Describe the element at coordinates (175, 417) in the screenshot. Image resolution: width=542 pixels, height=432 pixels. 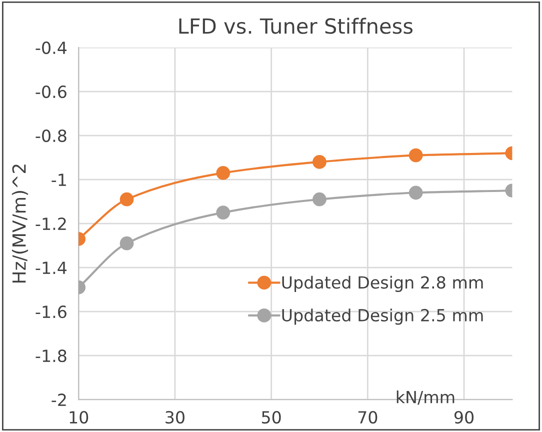
I see `x-tick-label: 30` at that location.